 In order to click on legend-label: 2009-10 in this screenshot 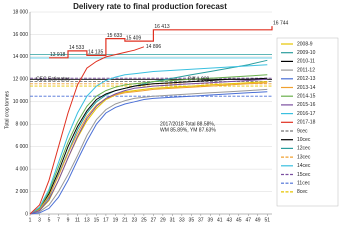, I will do `click(306, 53)`.